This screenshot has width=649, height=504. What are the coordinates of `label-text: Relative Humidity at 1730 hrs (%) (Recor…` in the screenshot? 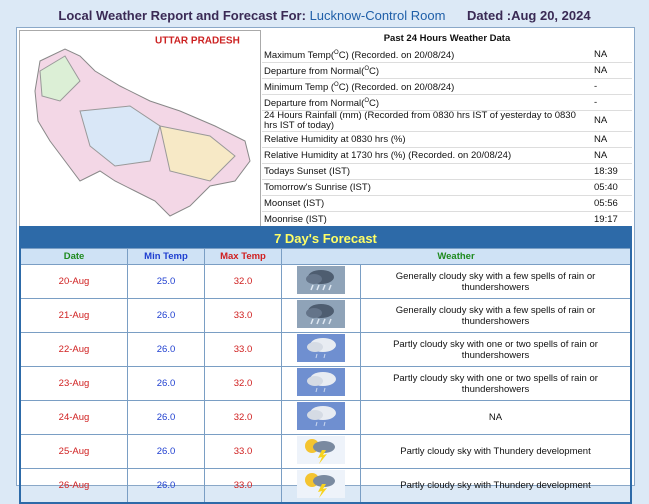 It's located at (388, 155).